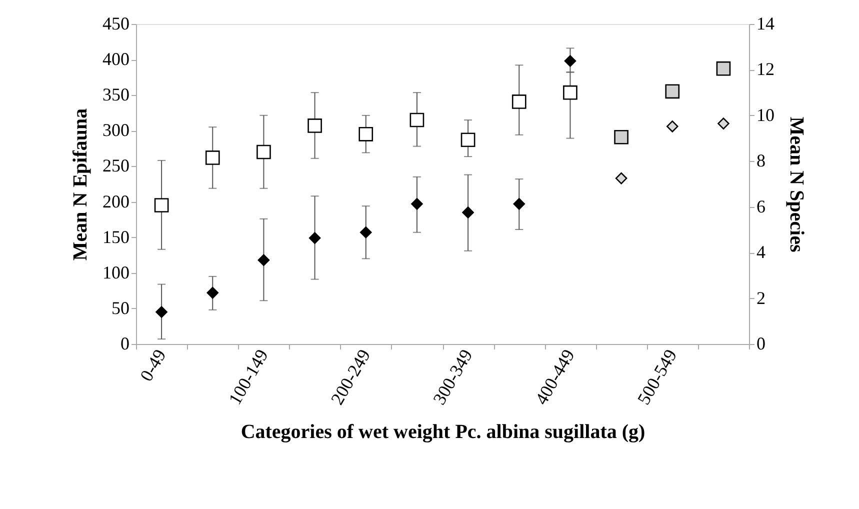 The image size is (859, 509). Describe the element at coordinates (125, 344) in the screenshot. I see `y-tick-label: 0` at that location.